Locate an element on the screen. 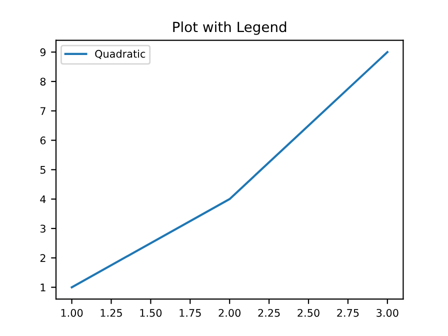 The height and width of the screenshot is (336, 448). x-tick-label: 2.25 is located at coordinates (269, 312).